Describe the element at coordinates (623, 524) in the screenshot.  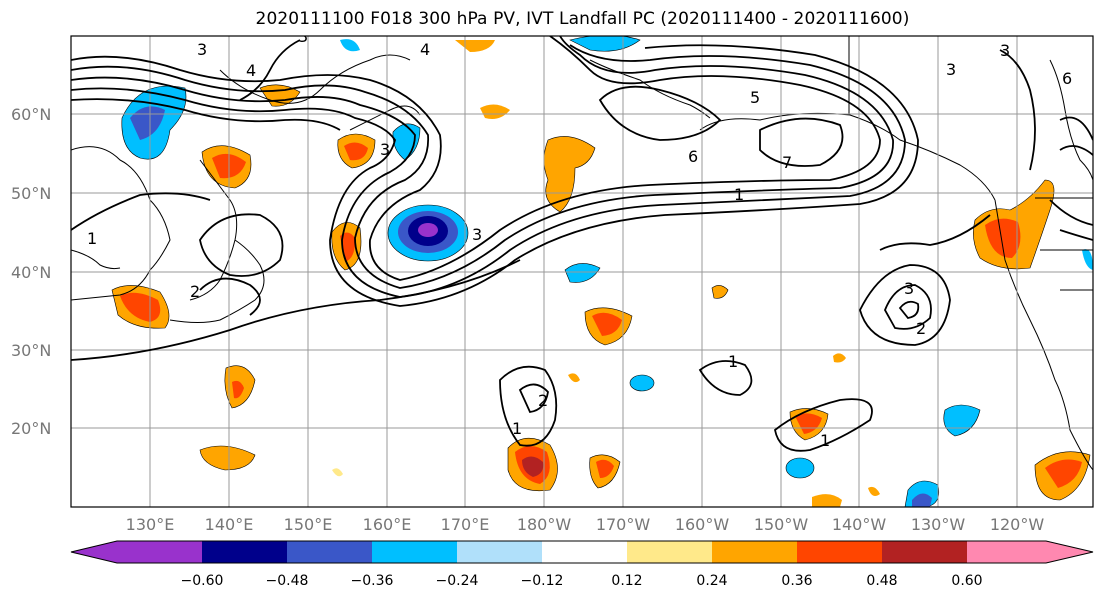
I see `lon-label: 170°W` at that location.